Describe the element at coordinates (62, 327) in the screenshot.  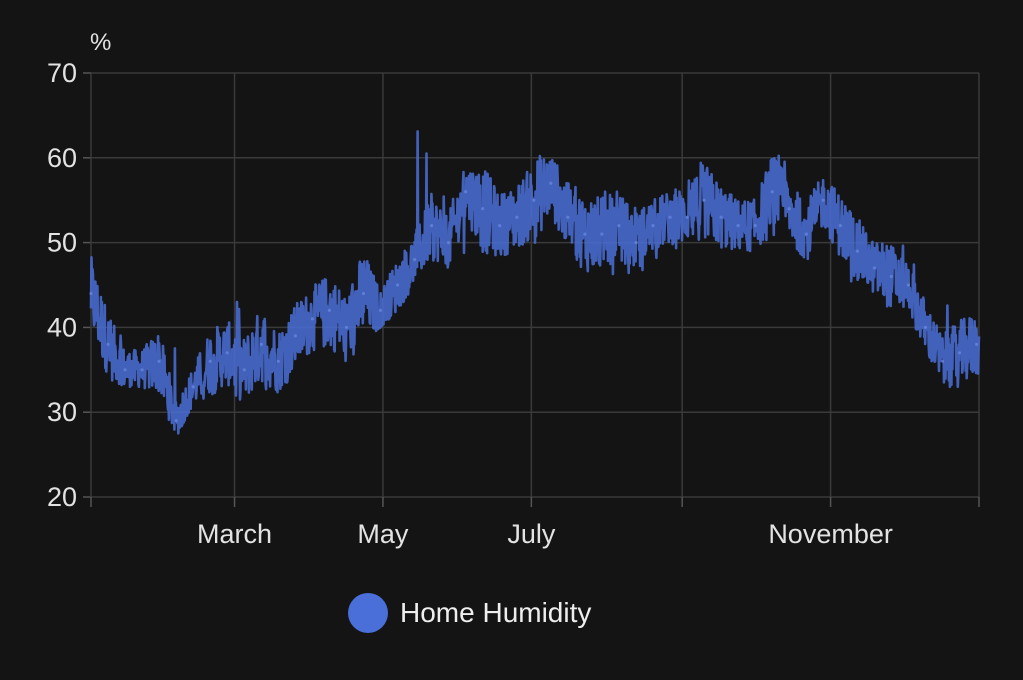
I see `y-tick-label: 40` at that location.